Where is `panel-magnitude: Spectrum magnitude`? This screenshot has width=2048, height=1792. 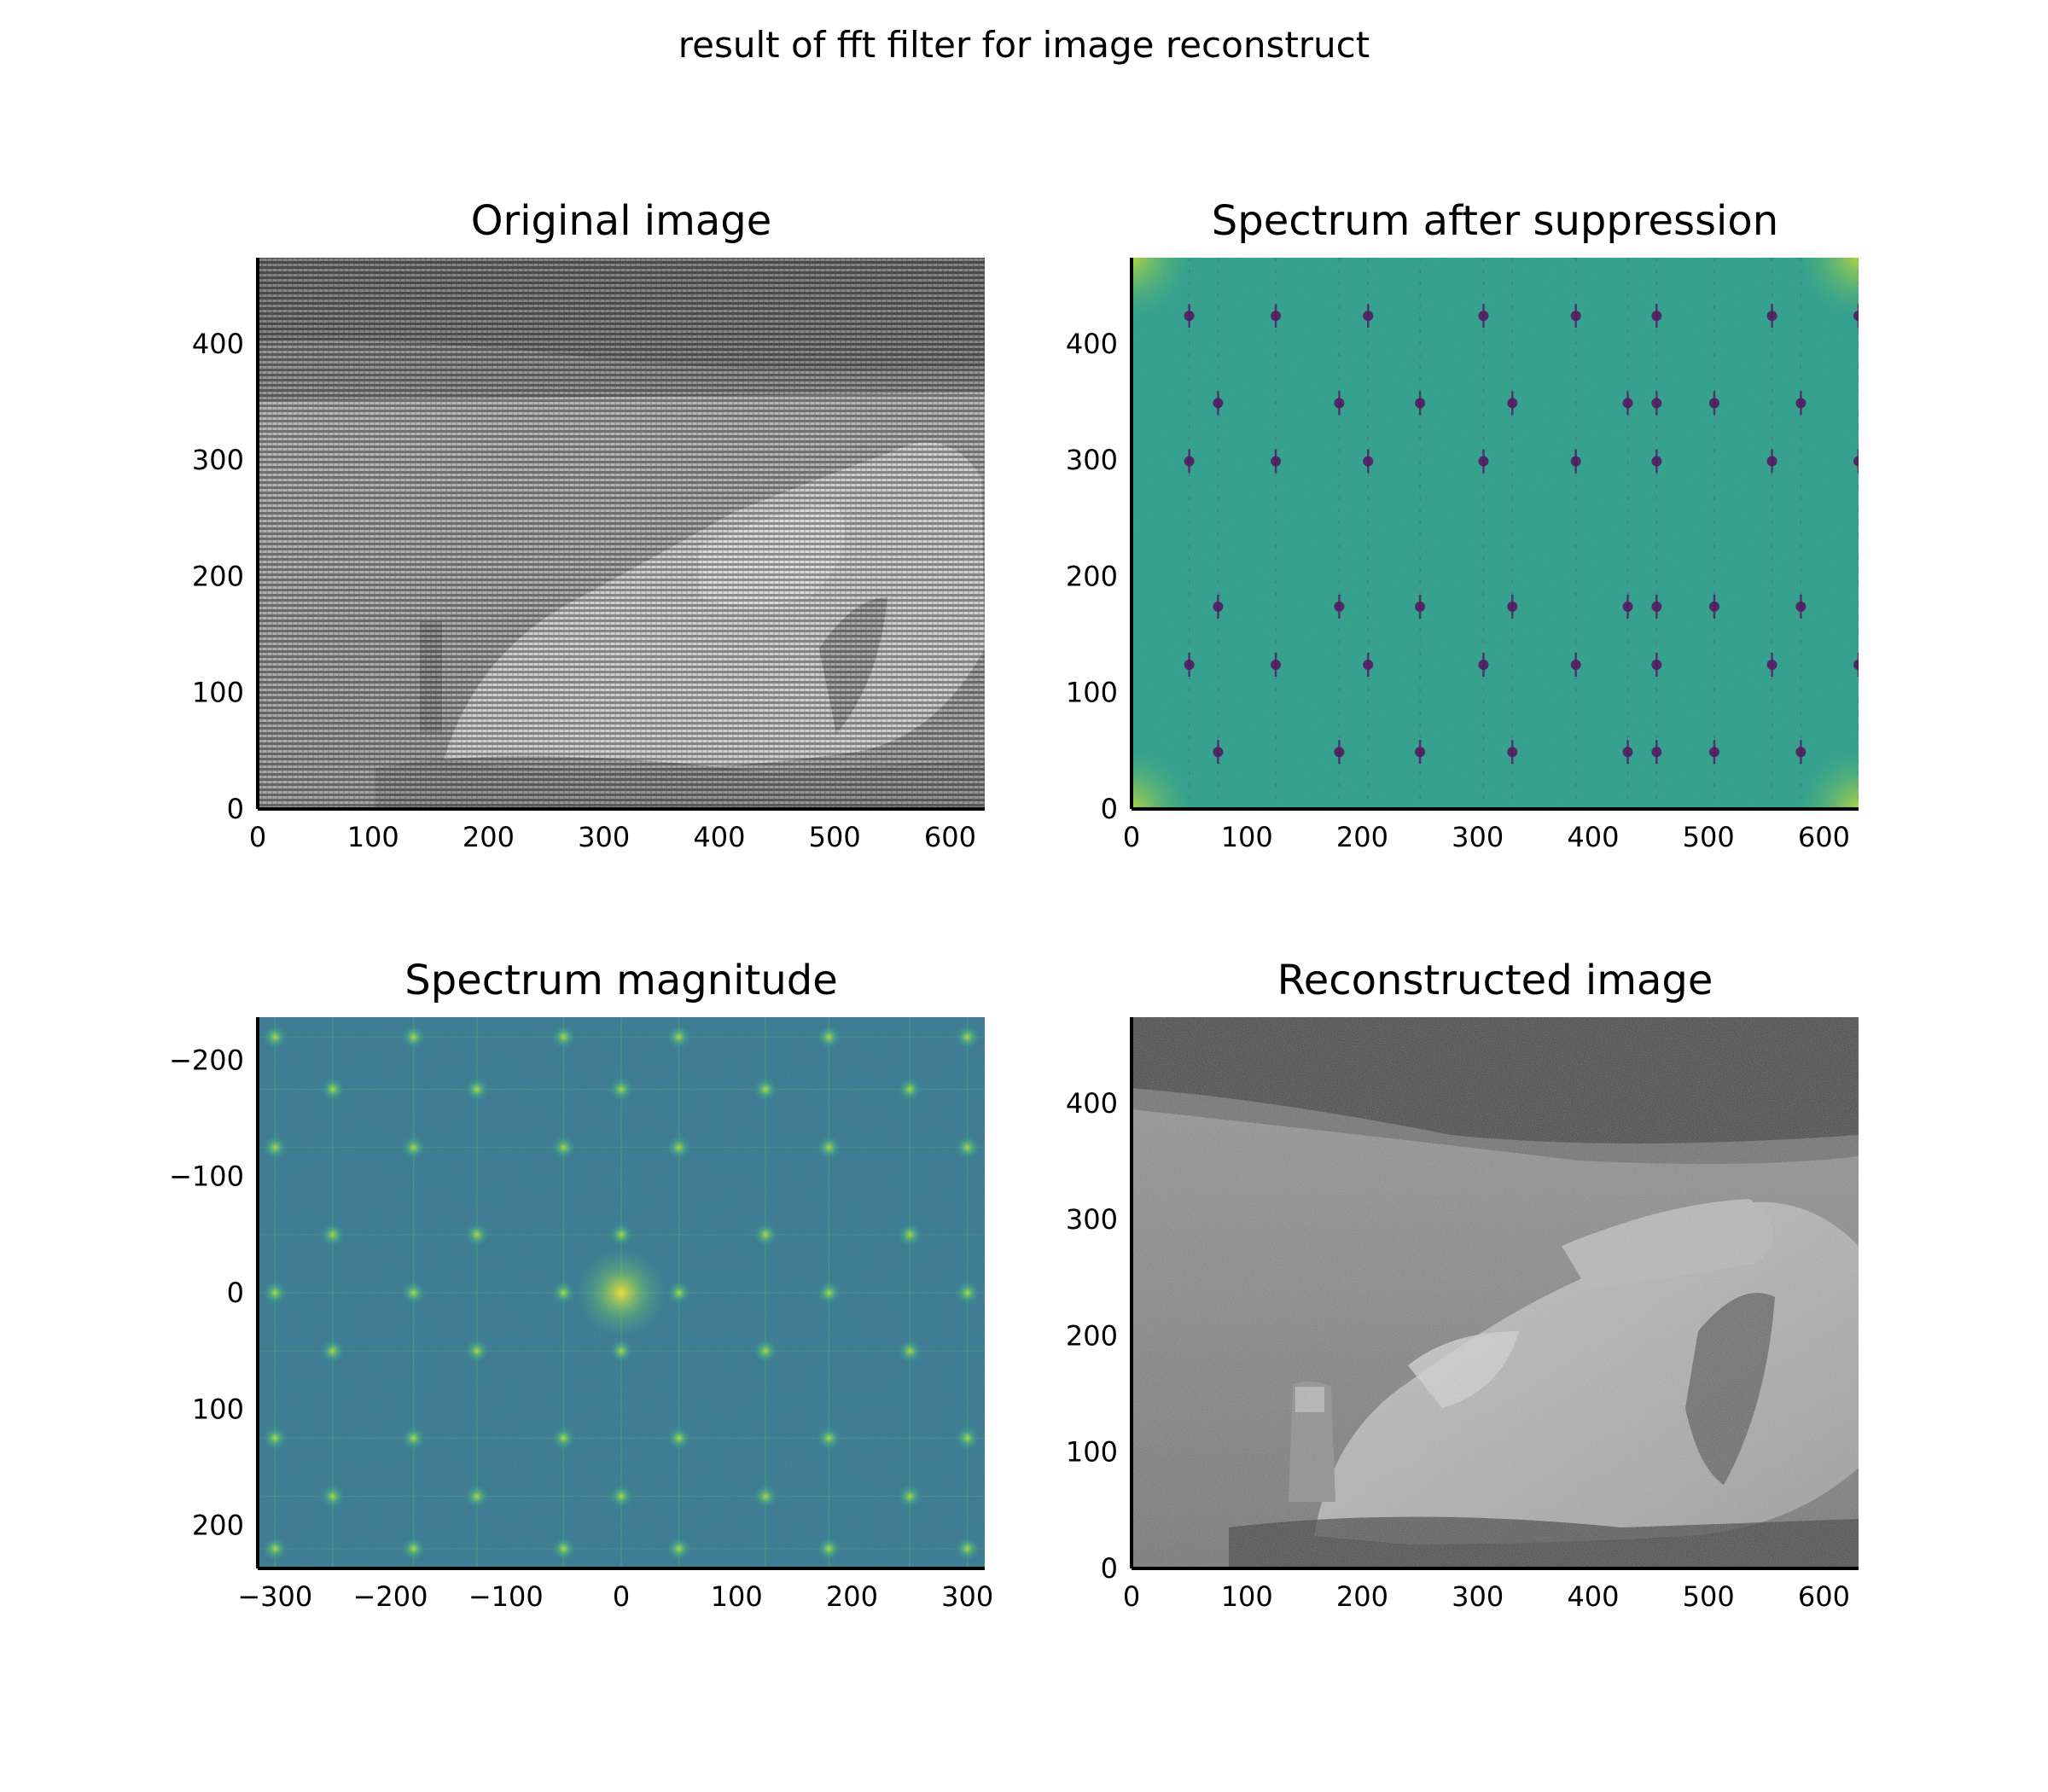
panel-magnitude: Spectrum magnitude is located at coordinates (621, 1262).